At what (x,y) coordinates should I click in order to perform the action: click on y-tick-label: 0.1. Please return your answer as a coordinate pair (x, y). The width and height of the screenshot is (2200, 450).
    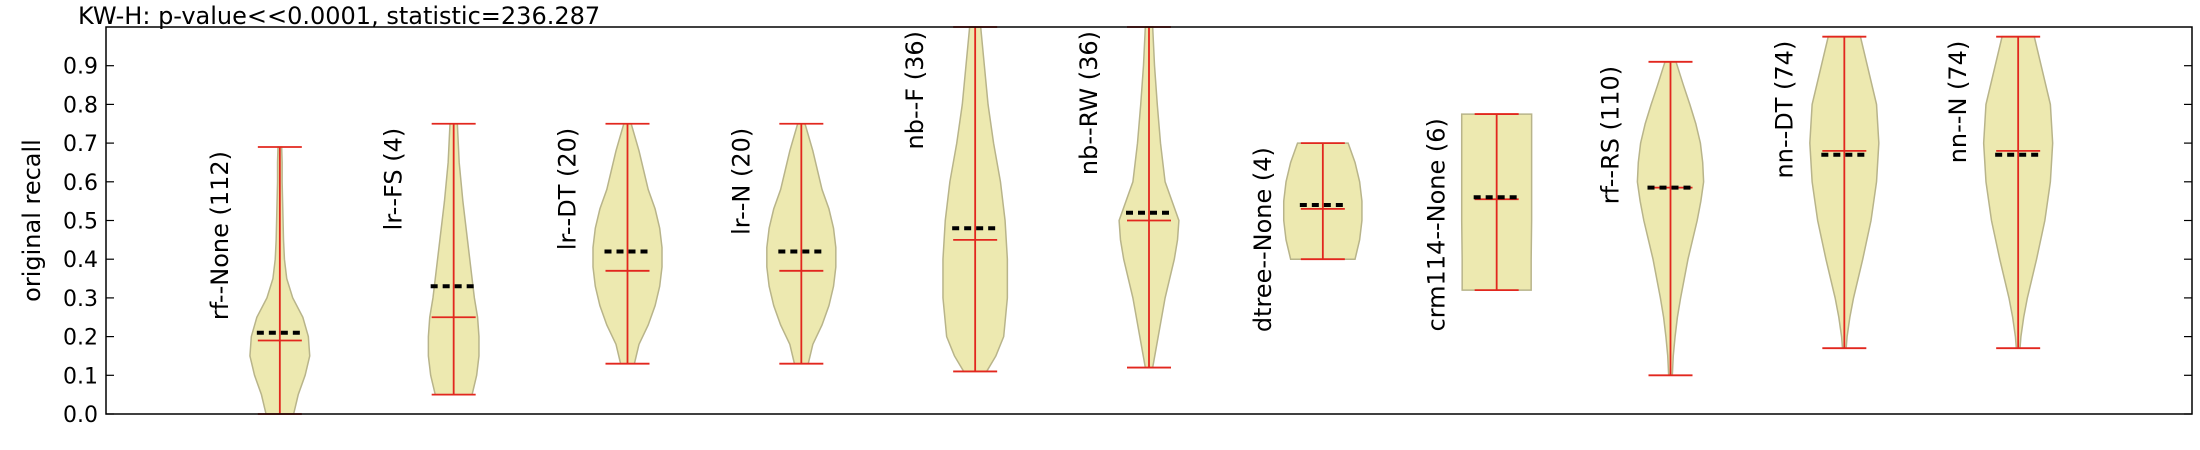
    Looking at the image, I should click on (80, 376).